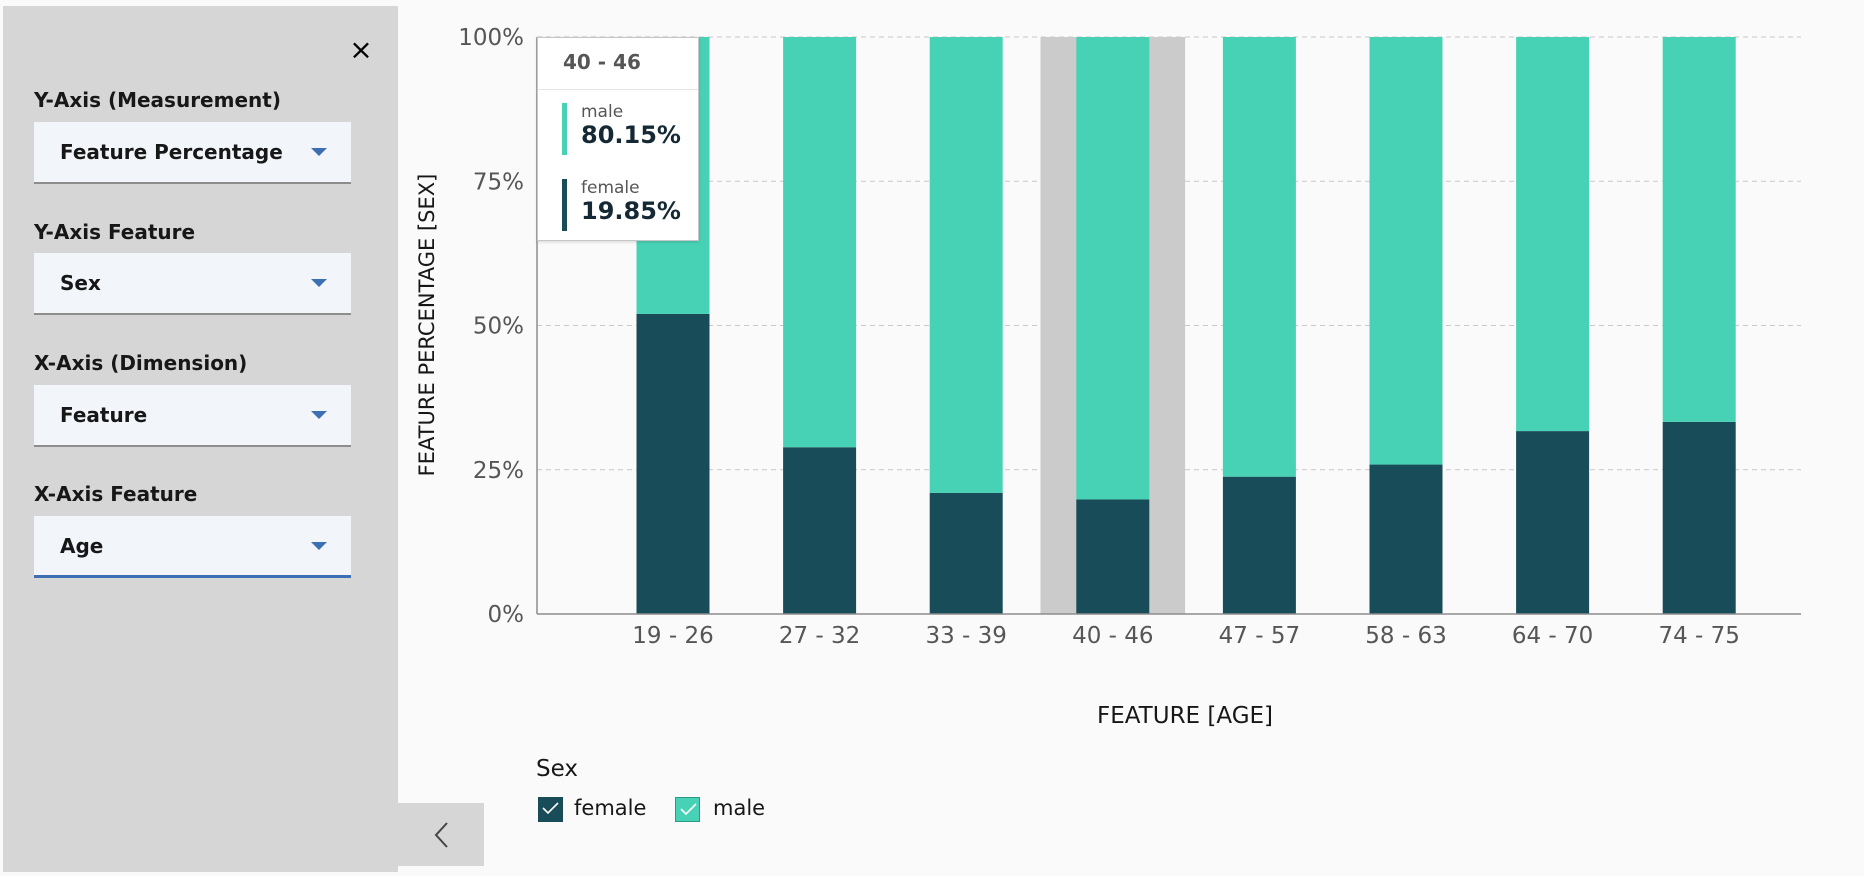 The width and height of the screenshot is (1864, 876). Describe the element at coordinates (610, 808) in the screenshot. I see `legend-label-female: female` at that location.